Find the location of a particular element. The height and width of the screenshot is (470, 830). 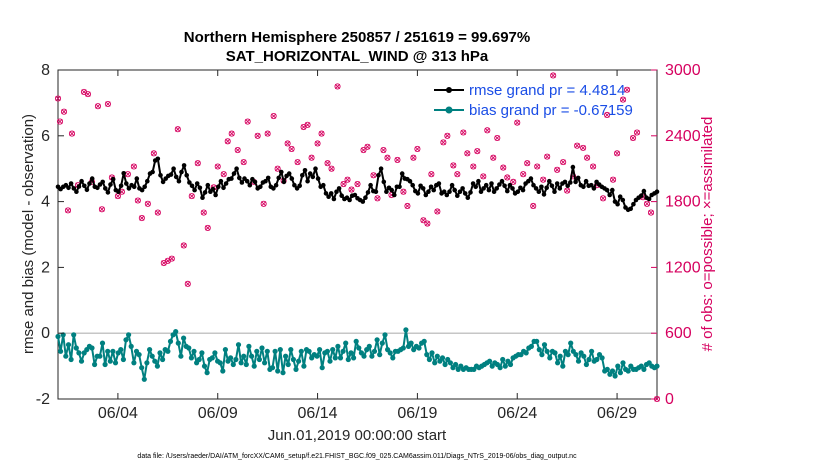

y-tick-label: 6 is located at coordinates (45, 136).